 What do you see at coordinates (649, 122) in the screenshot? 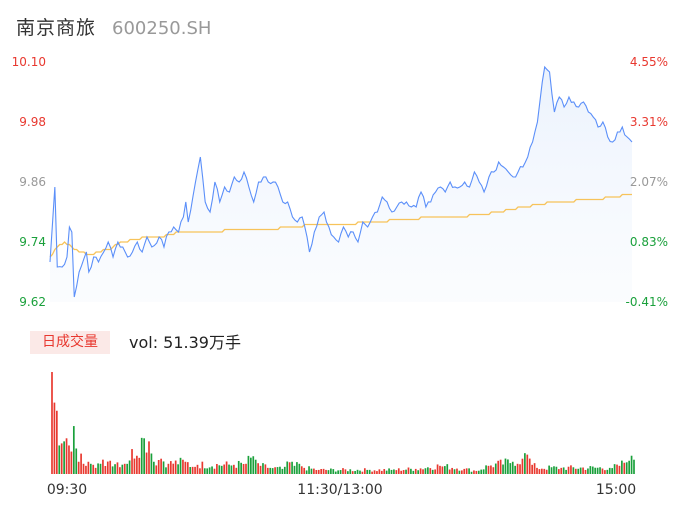
I see `percent-tick-label: 3.31%` at bounding box center [649, 122].